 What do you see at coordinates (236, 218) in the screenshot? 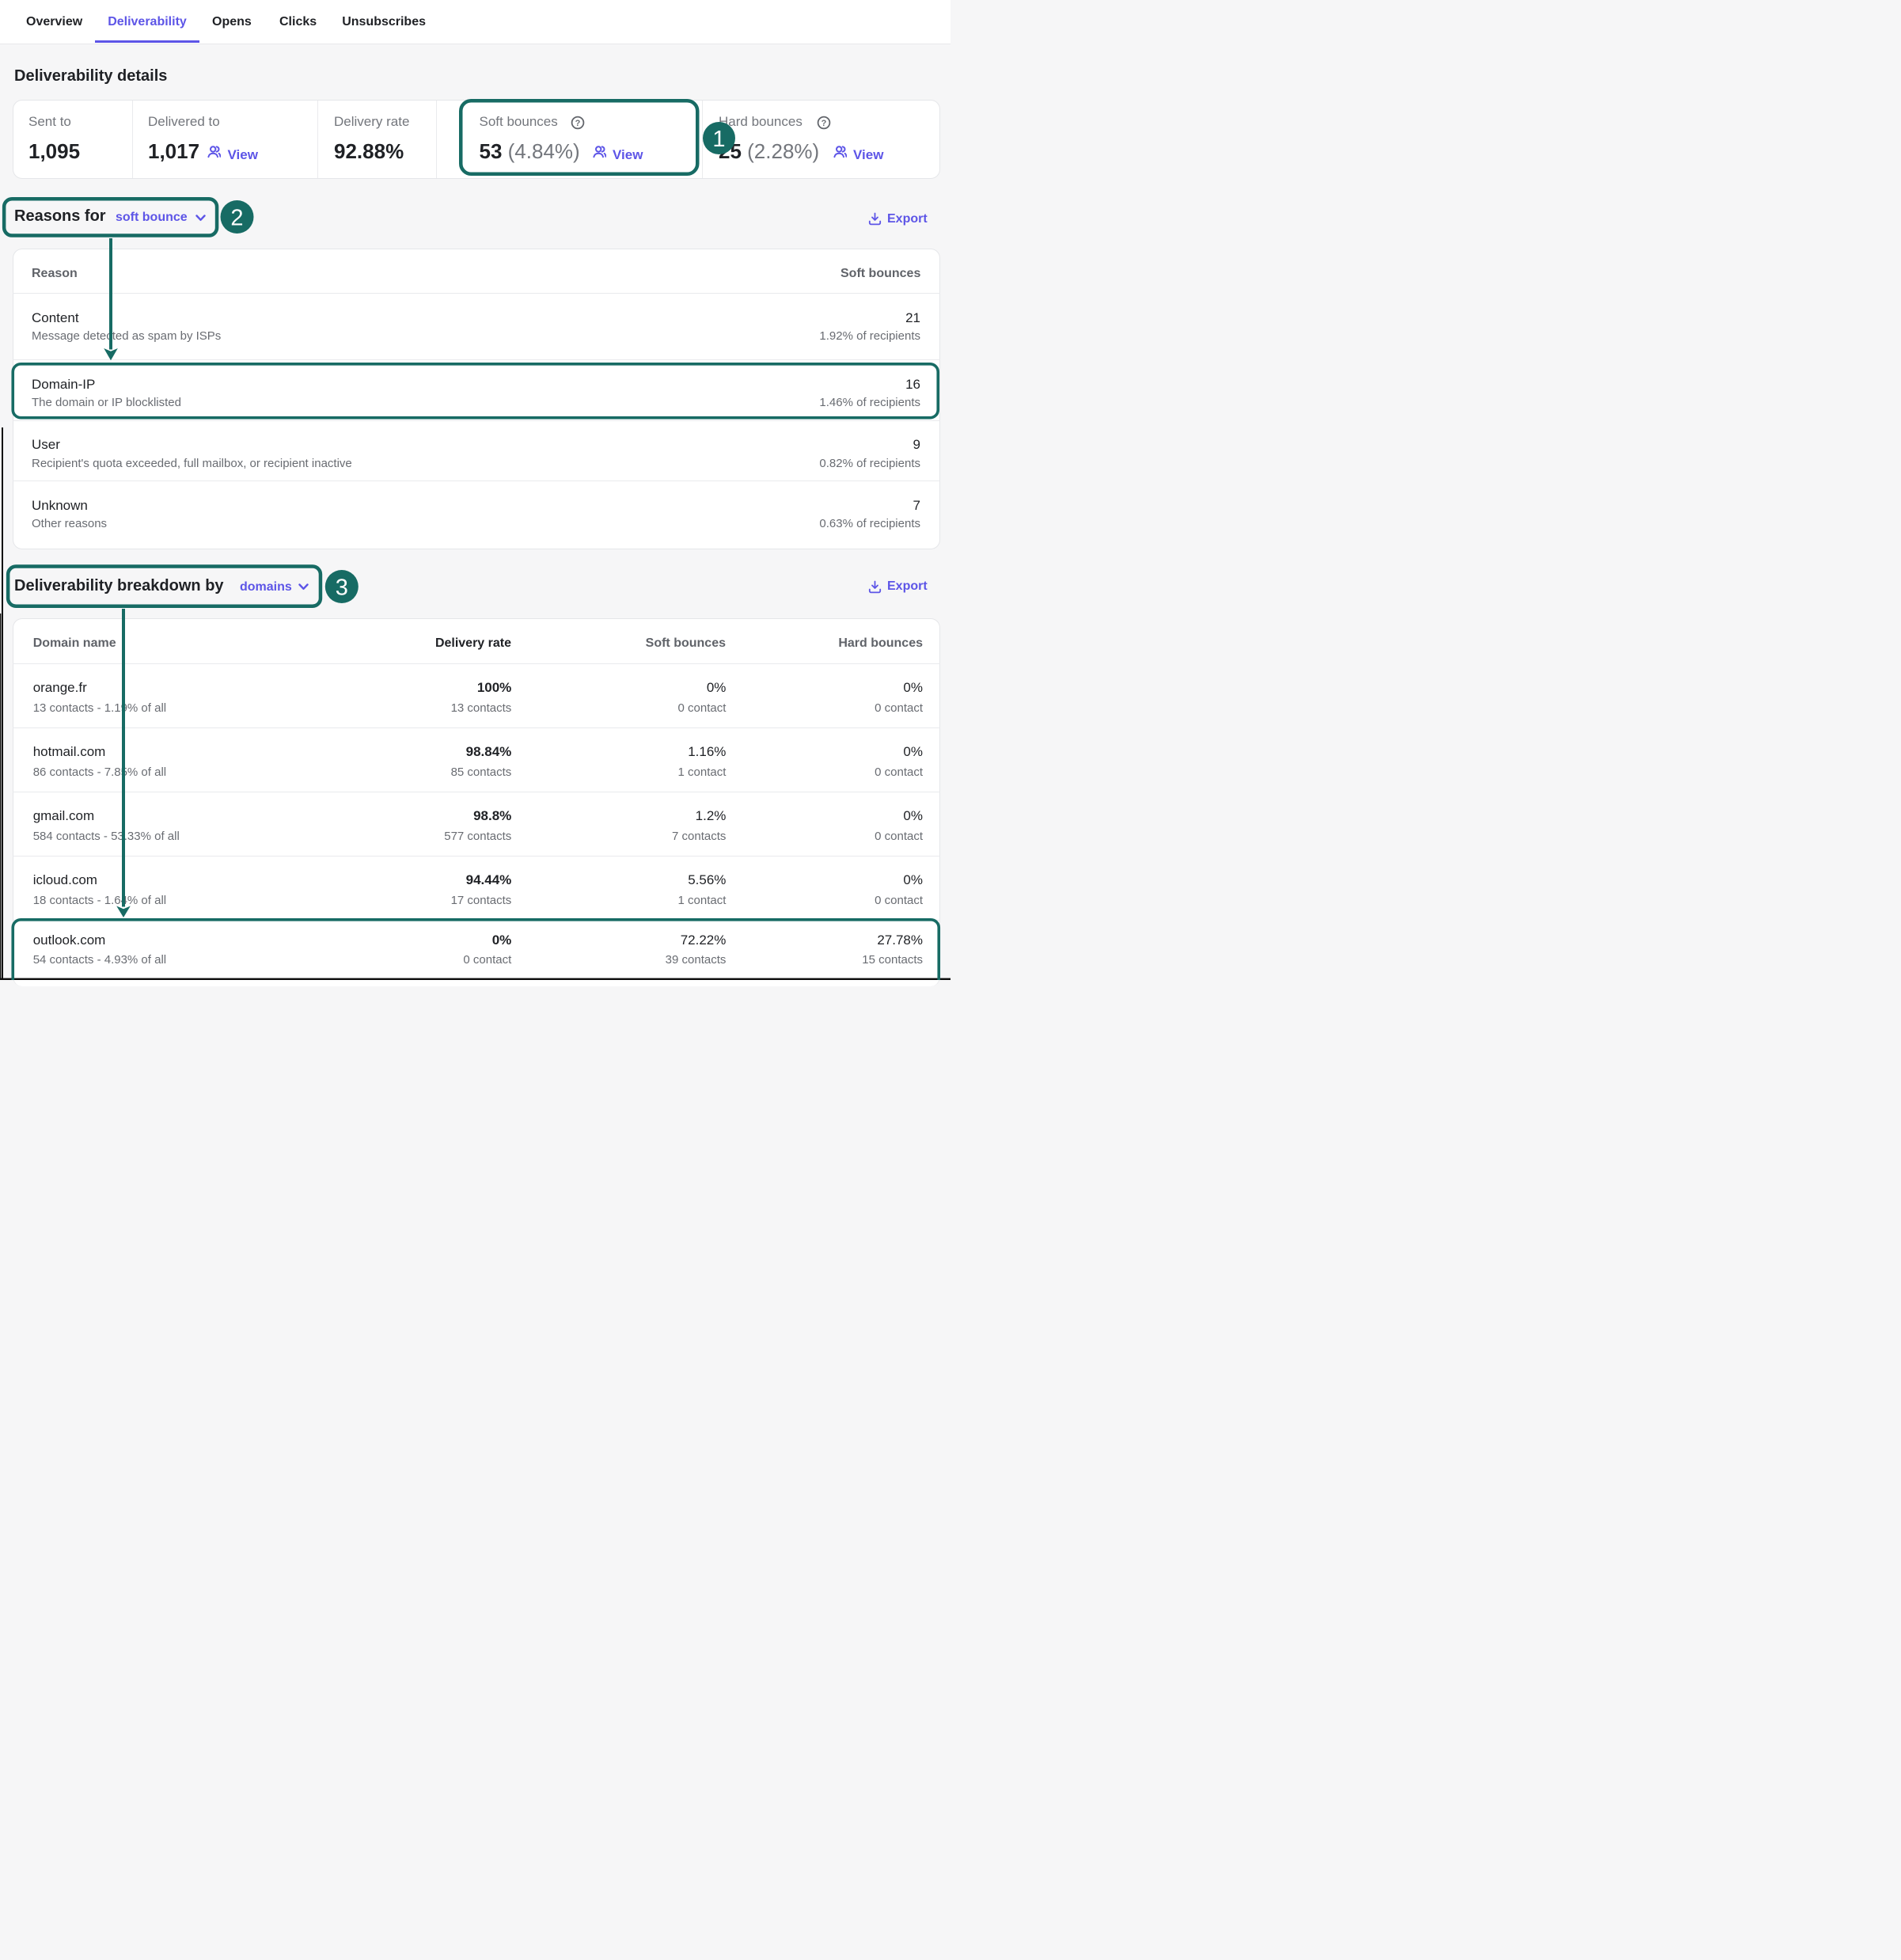
I see `svg-text: 2` at bounding box center [236, 218].